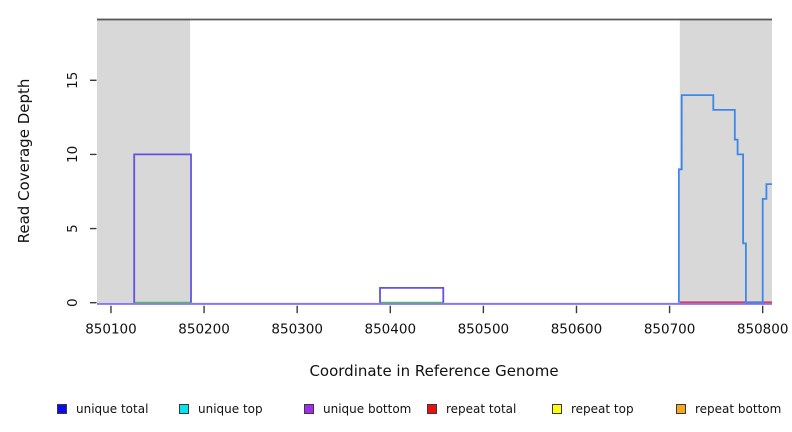 This screenshot has height=432, width=792. Describe the element at coordinates (670, 330) in the screenshot. I see `svg-text: 850700` at that location.